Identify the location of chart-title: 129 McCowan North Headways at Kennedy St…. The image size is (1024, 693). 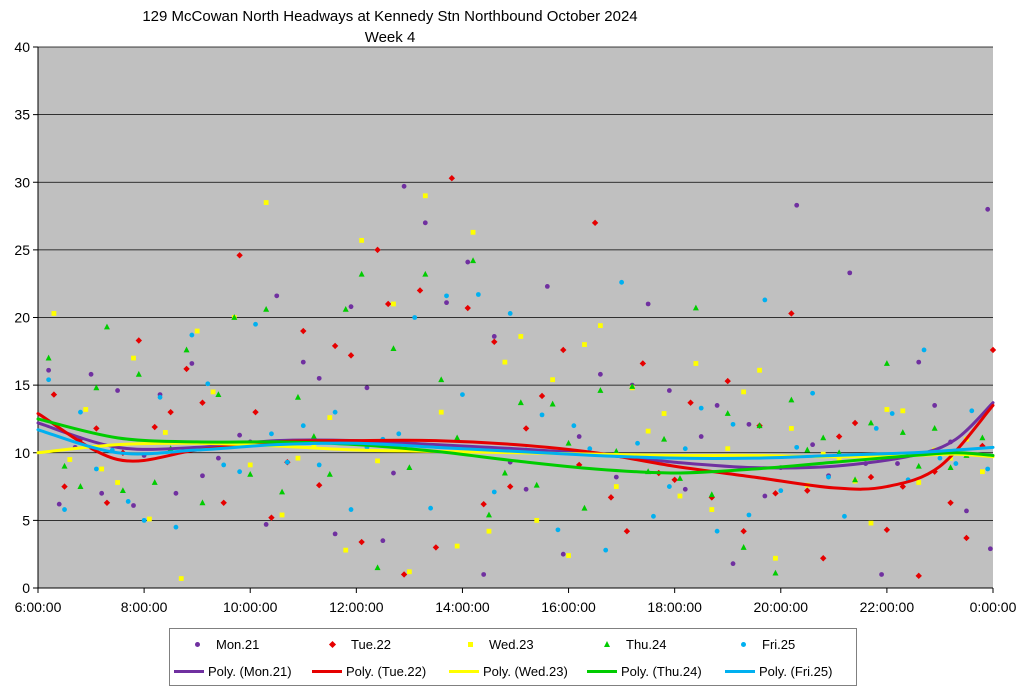
(390, 16).